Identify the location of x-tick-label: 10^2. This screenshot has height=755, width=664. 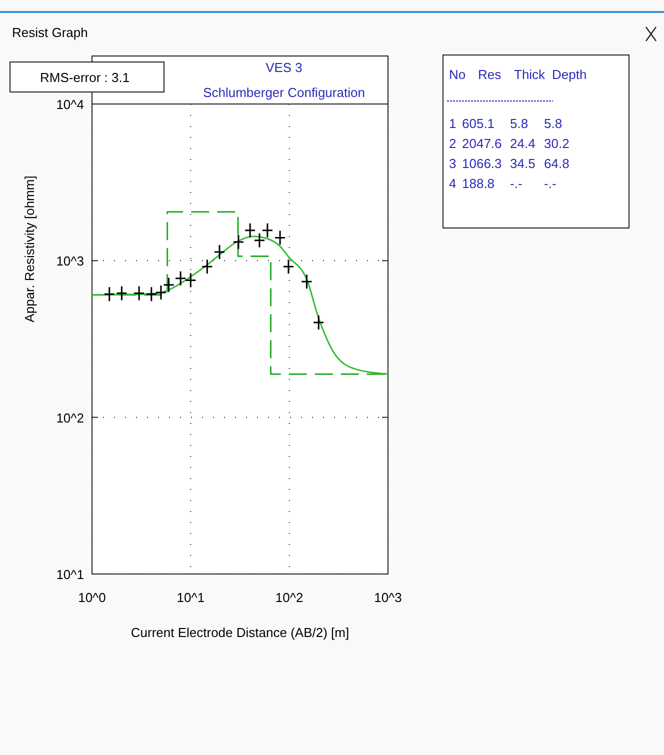
(289, 597).